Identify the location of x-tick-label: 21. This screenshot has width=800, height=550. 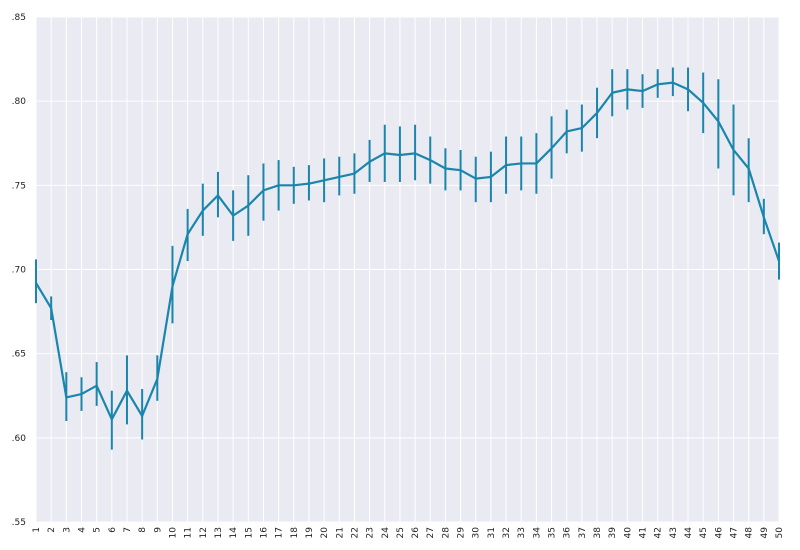
(340, 532).